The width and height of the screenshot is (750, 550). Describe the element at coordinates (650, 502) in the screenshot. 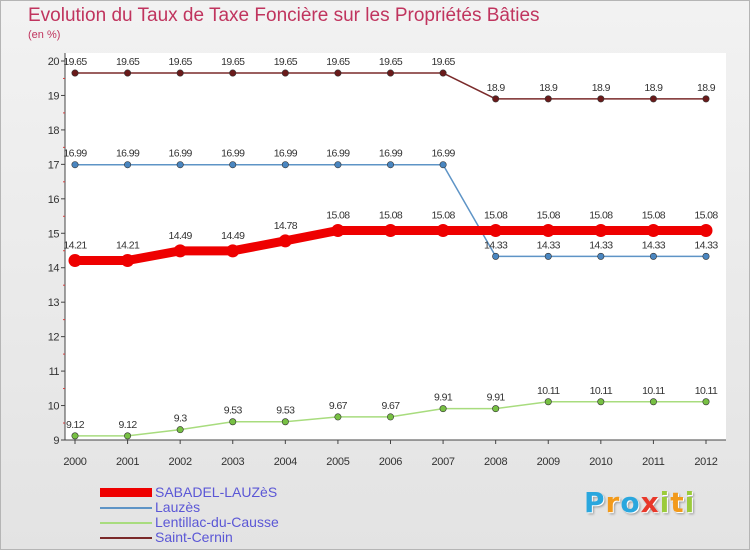

I see `logo-letter: x` at that location.